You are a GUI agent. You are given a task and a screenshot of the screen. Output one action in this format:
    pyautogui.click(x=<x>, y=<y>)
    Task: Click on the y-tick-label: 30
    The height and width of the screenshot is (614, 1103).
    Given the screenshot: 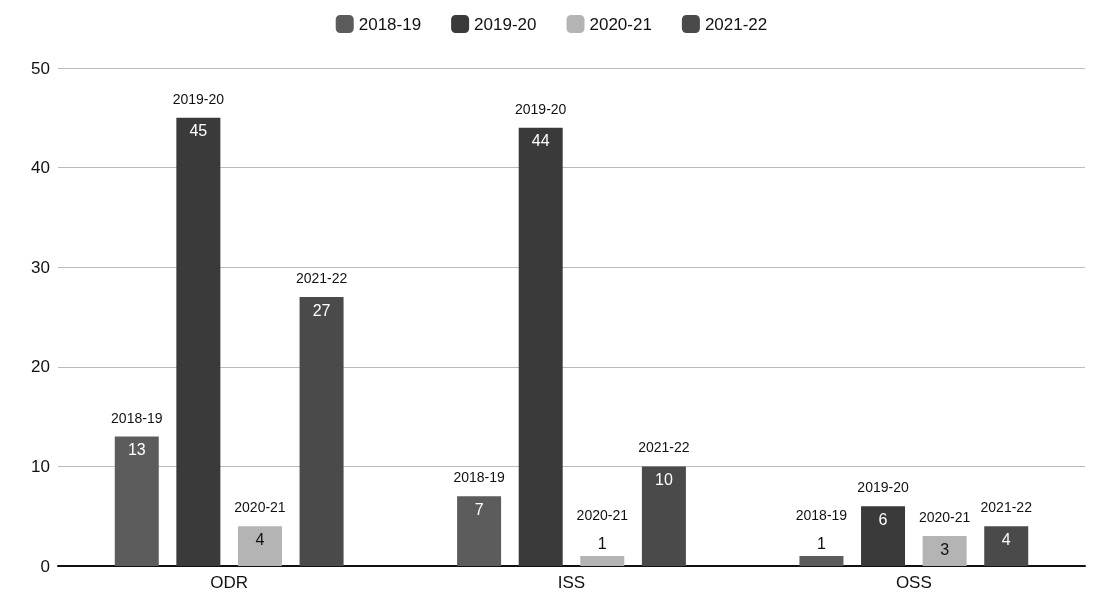 What is the action you would take?
    pyautogui.click(x=40, y=267)
    